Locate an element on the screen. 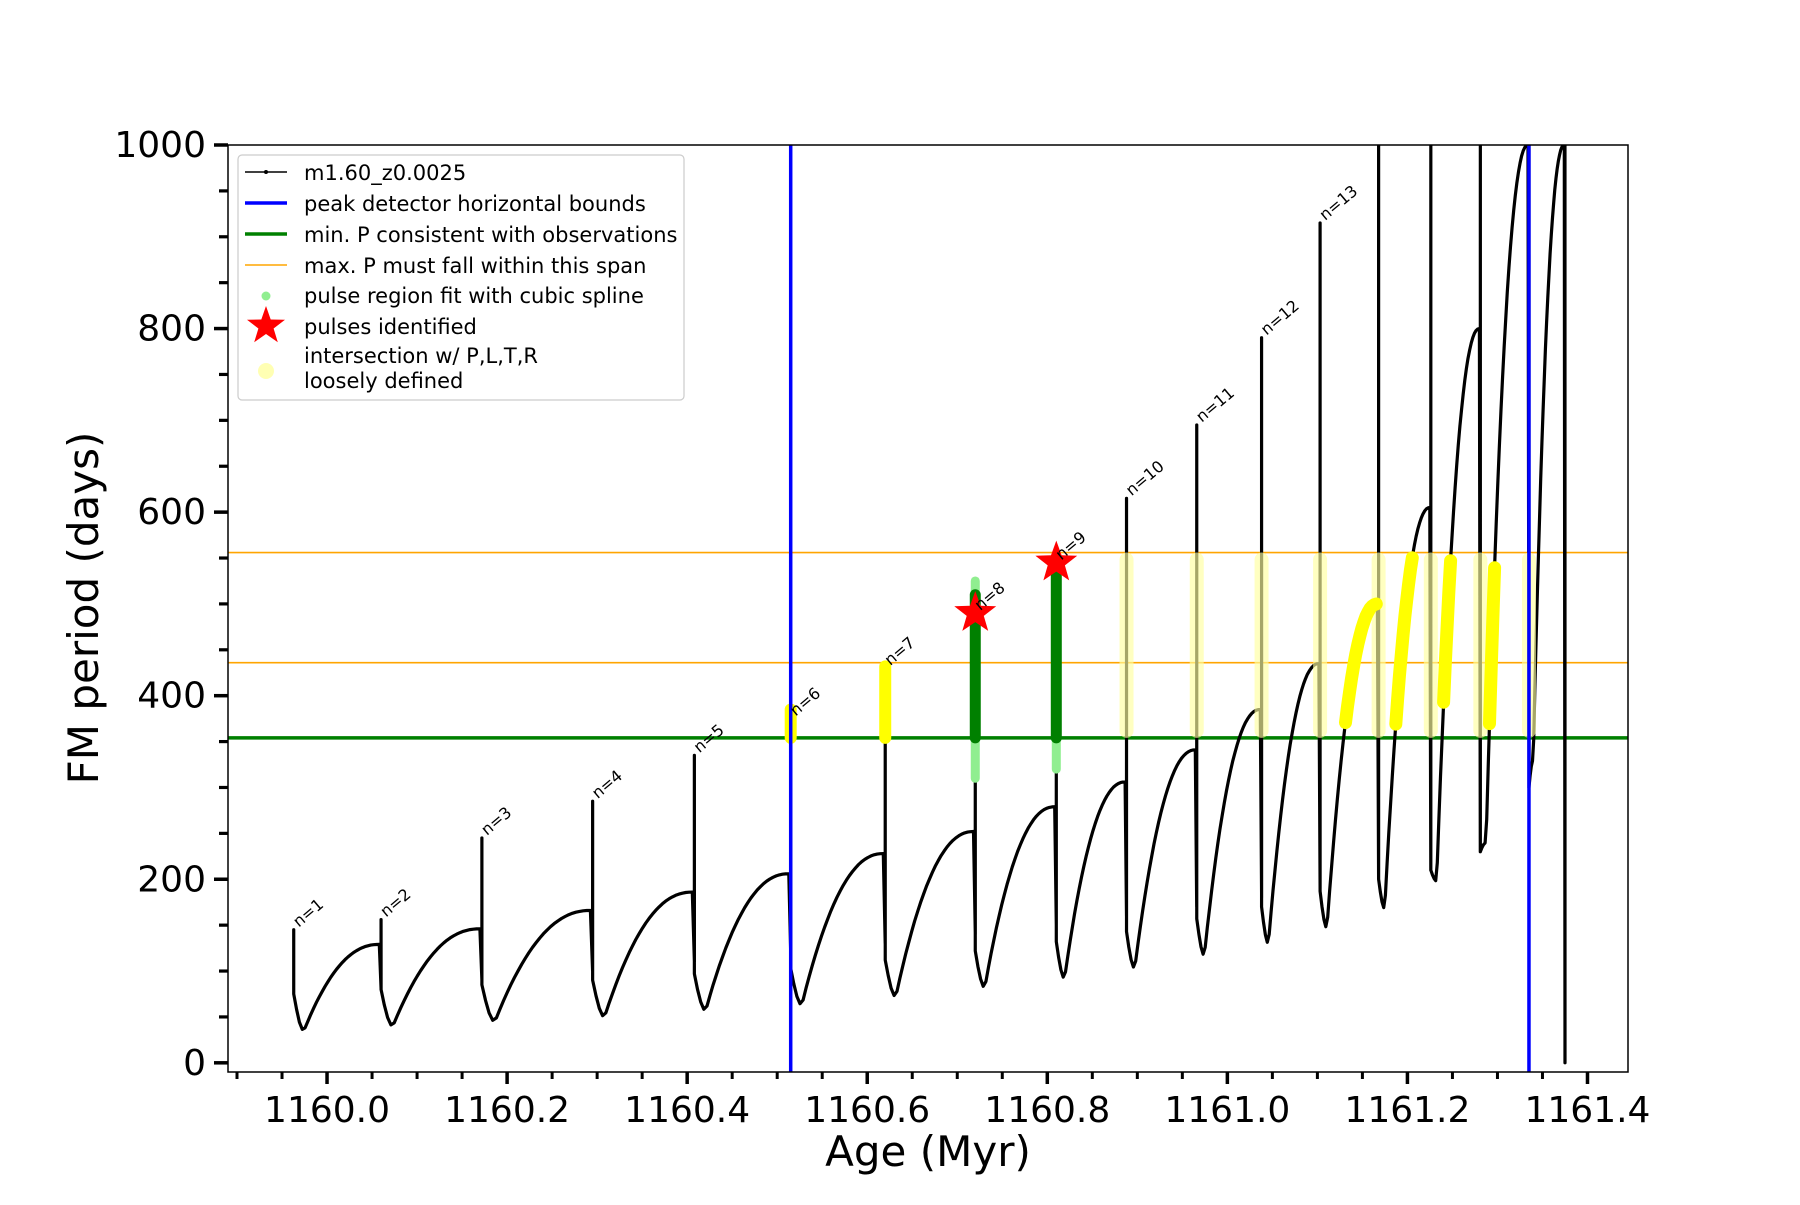  x-tick-label: 1161.0 is located at coordinates (1227, 1110).